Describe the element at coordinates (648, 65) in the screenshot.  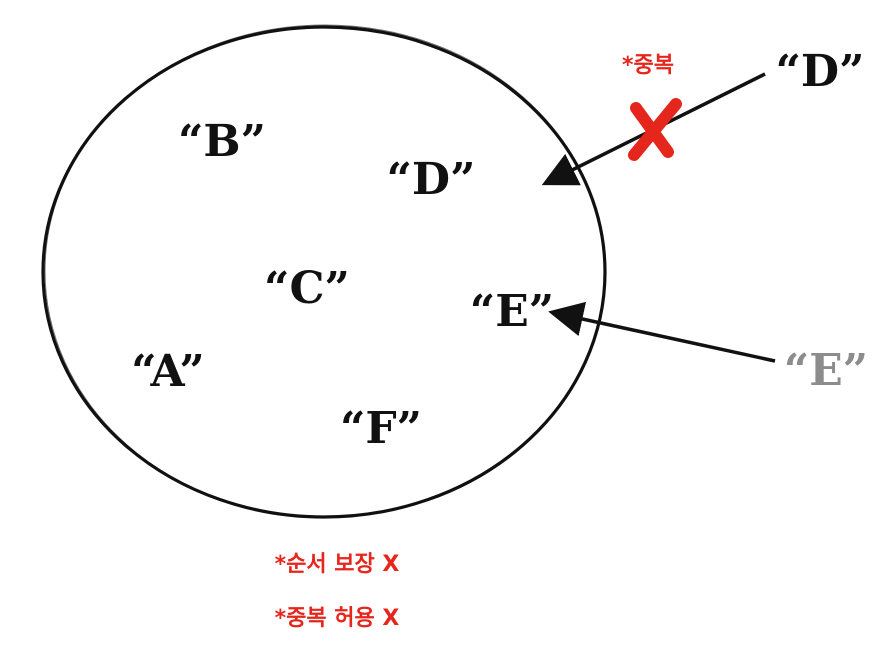
I see `duplicate-label: *중복` at that location.